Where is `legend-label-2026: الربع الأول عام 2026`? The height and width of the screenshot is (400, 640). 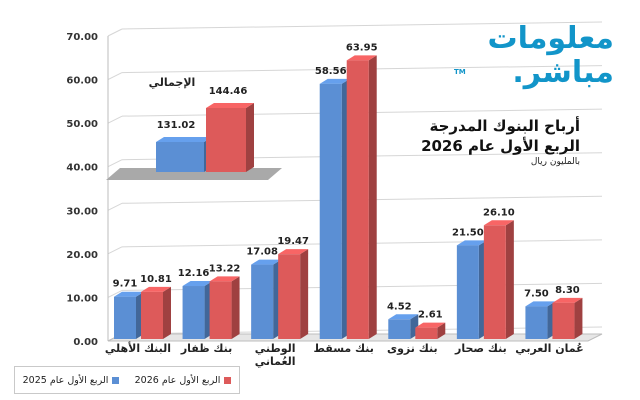 legend-label-2026: الربع الأول عام 2026 is located at coordinates (177, 380).